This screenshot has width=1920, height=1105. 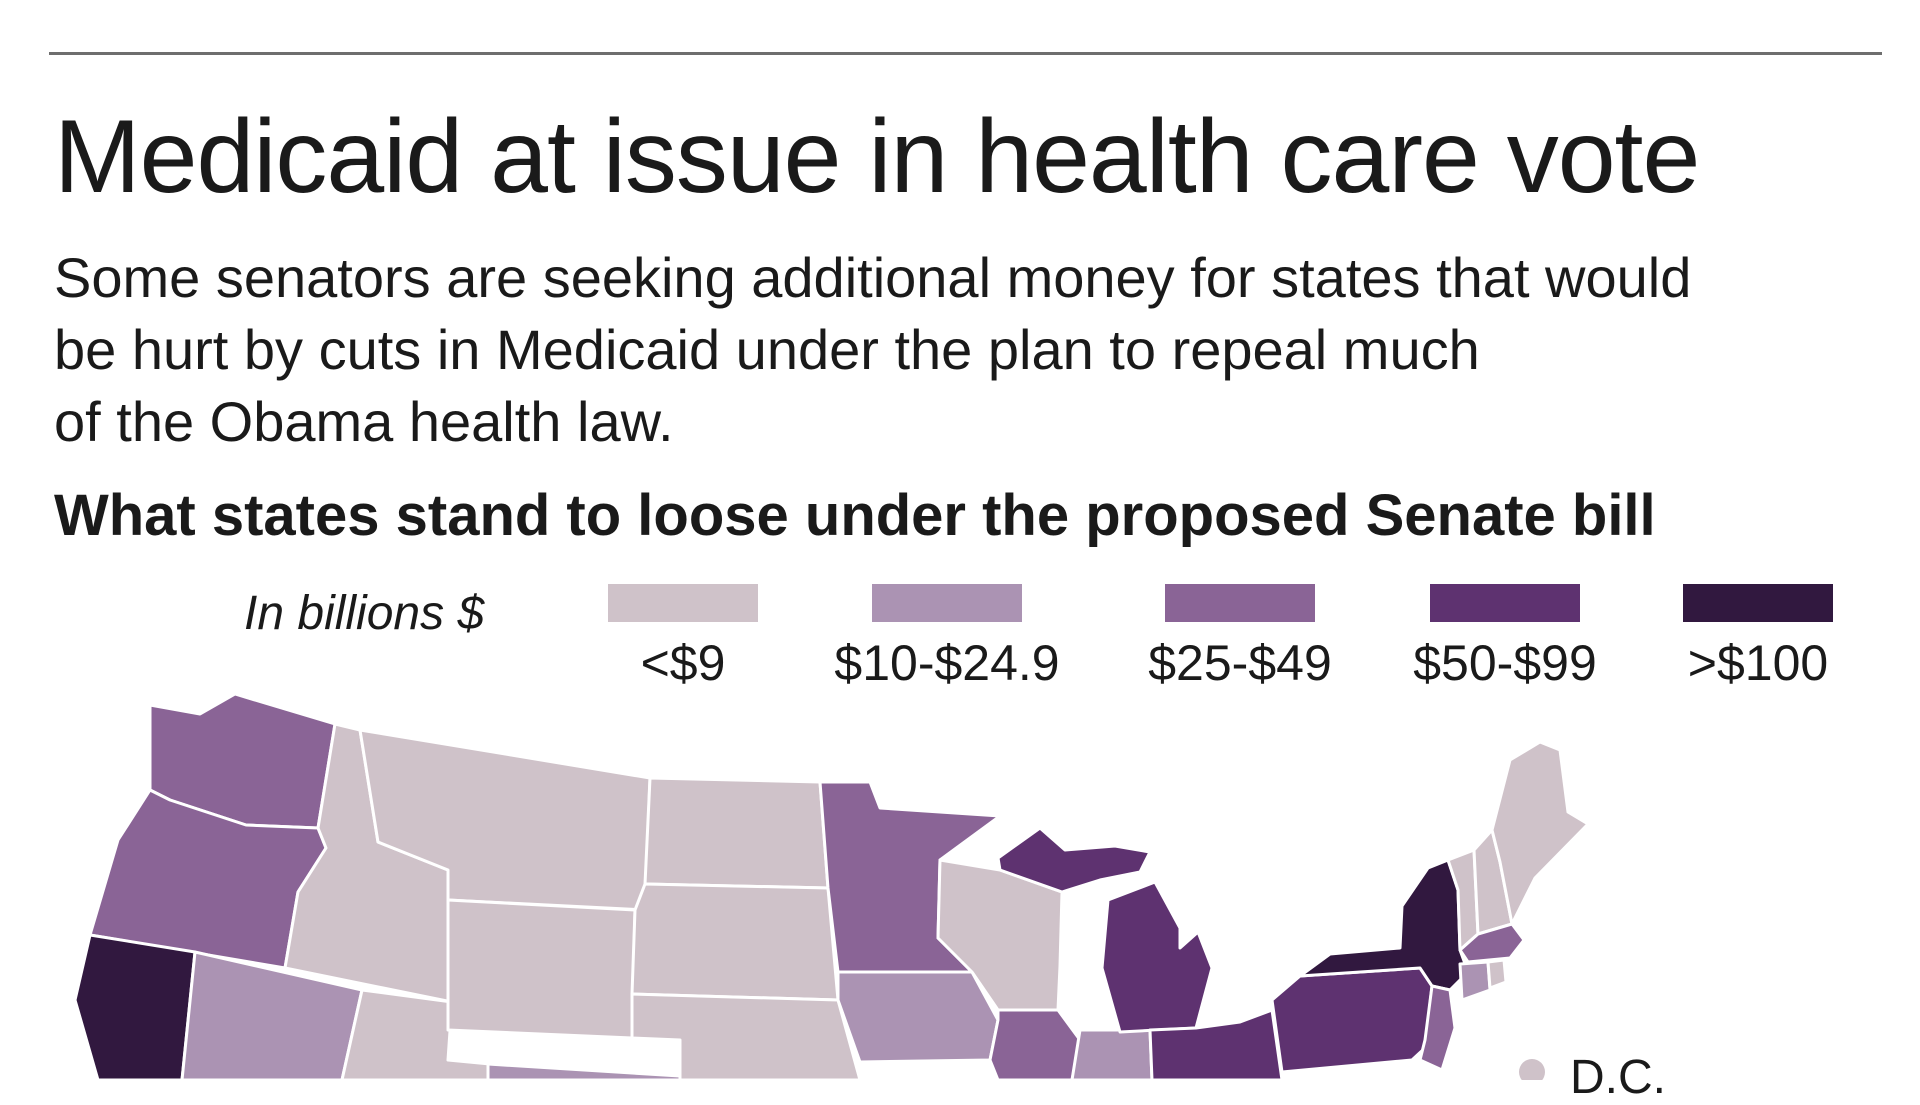 I want to click on legend-label-bin-1: $10-$24.9, so click(x=947, y=663).